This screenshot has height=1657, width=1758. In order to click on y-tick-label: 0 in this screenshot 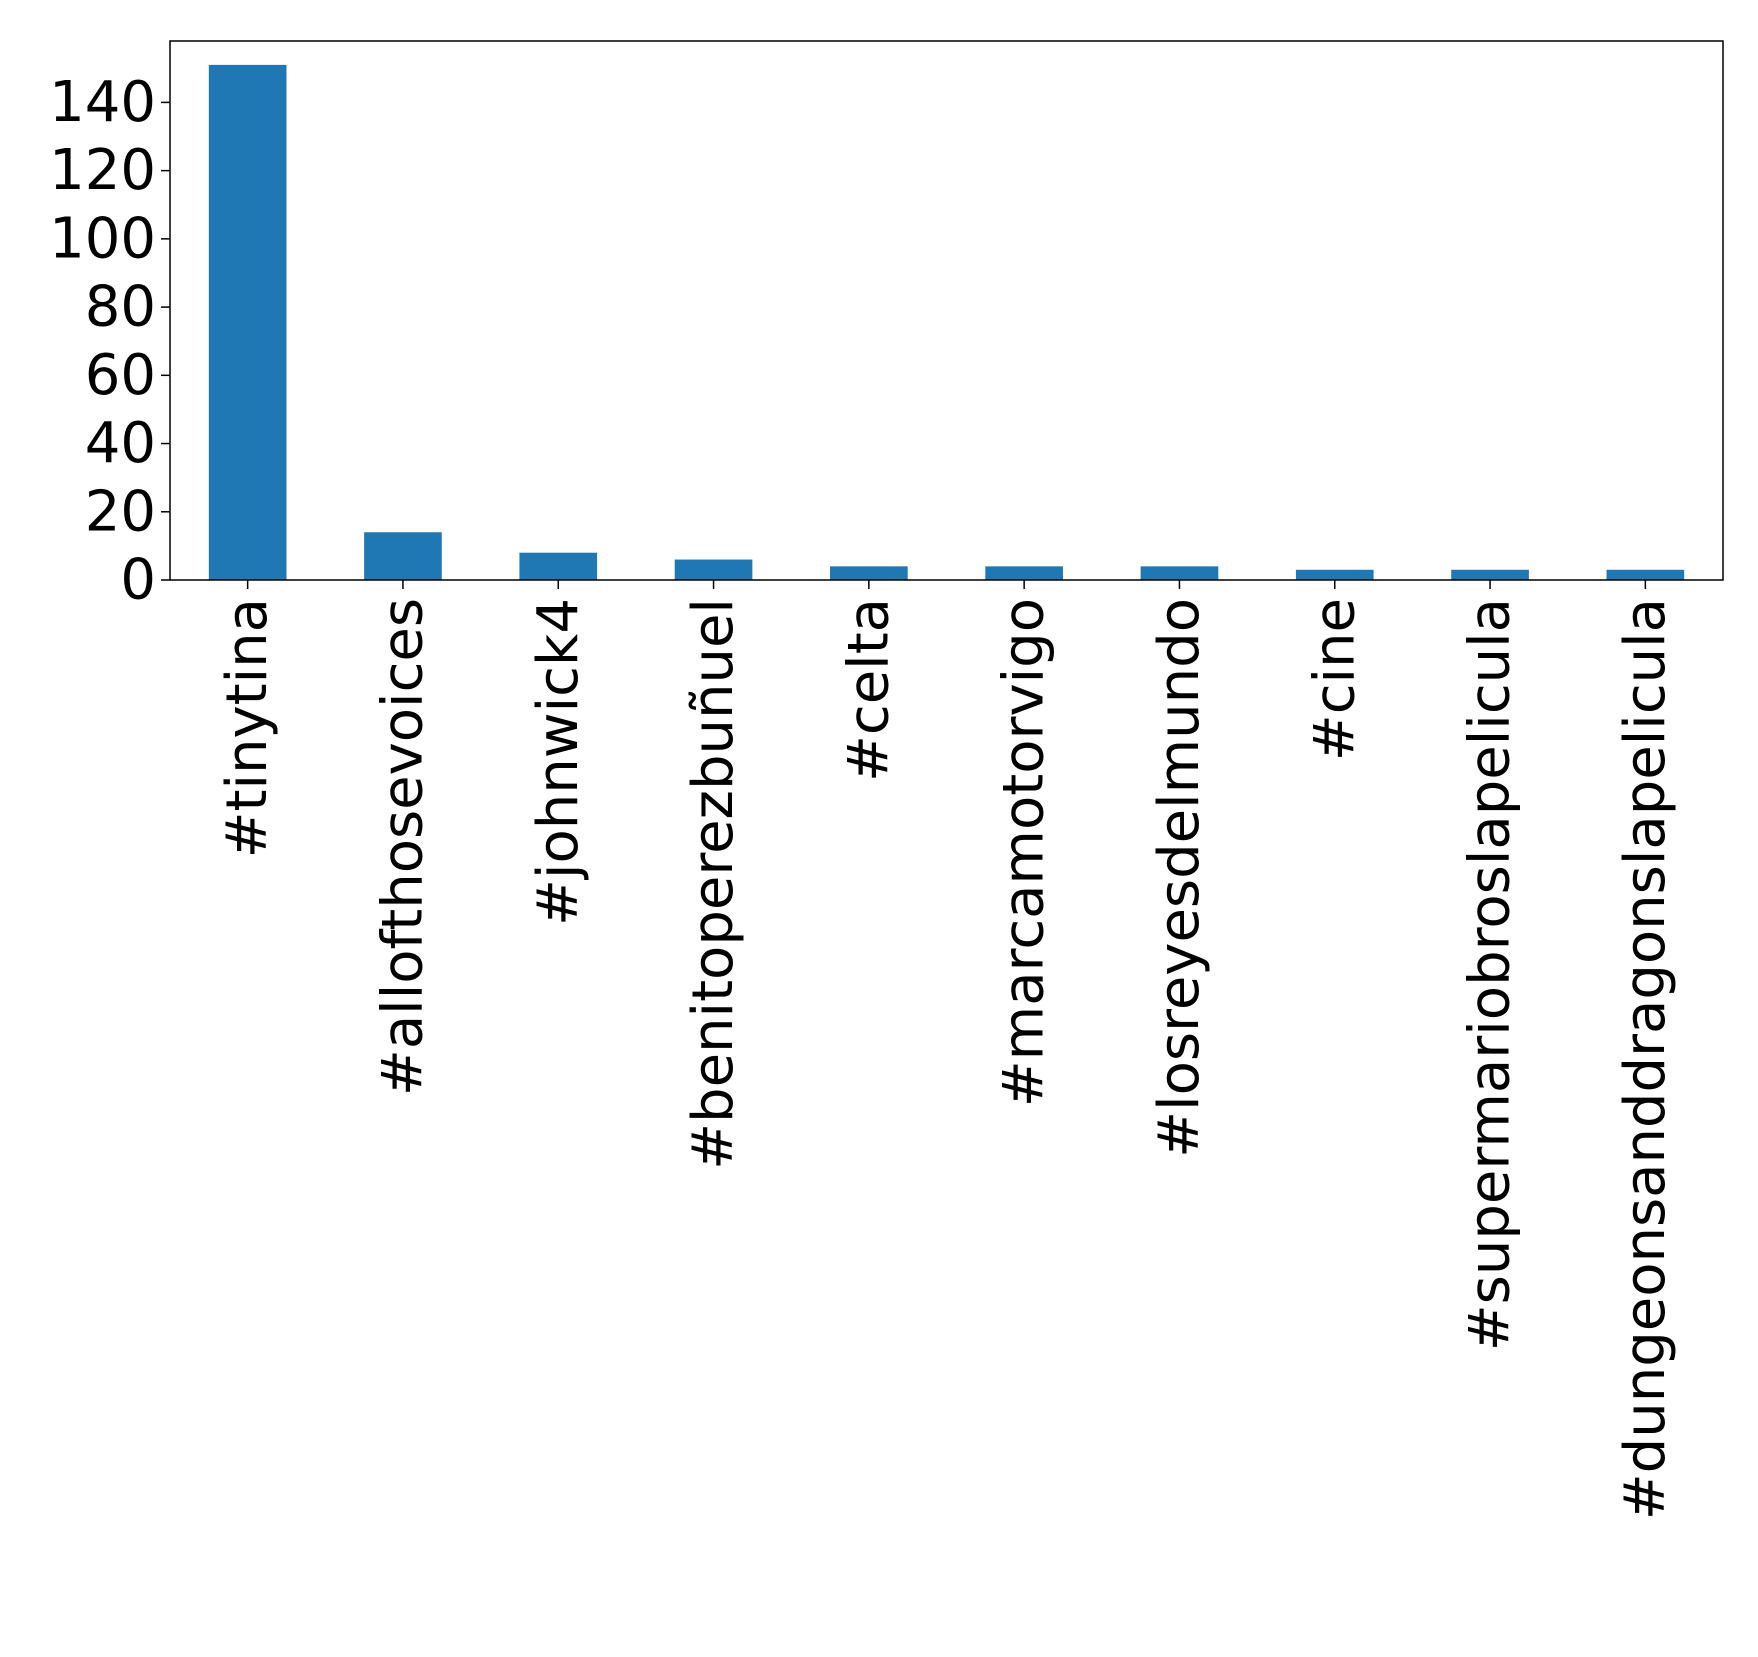, I will do `click(138, 580)`.